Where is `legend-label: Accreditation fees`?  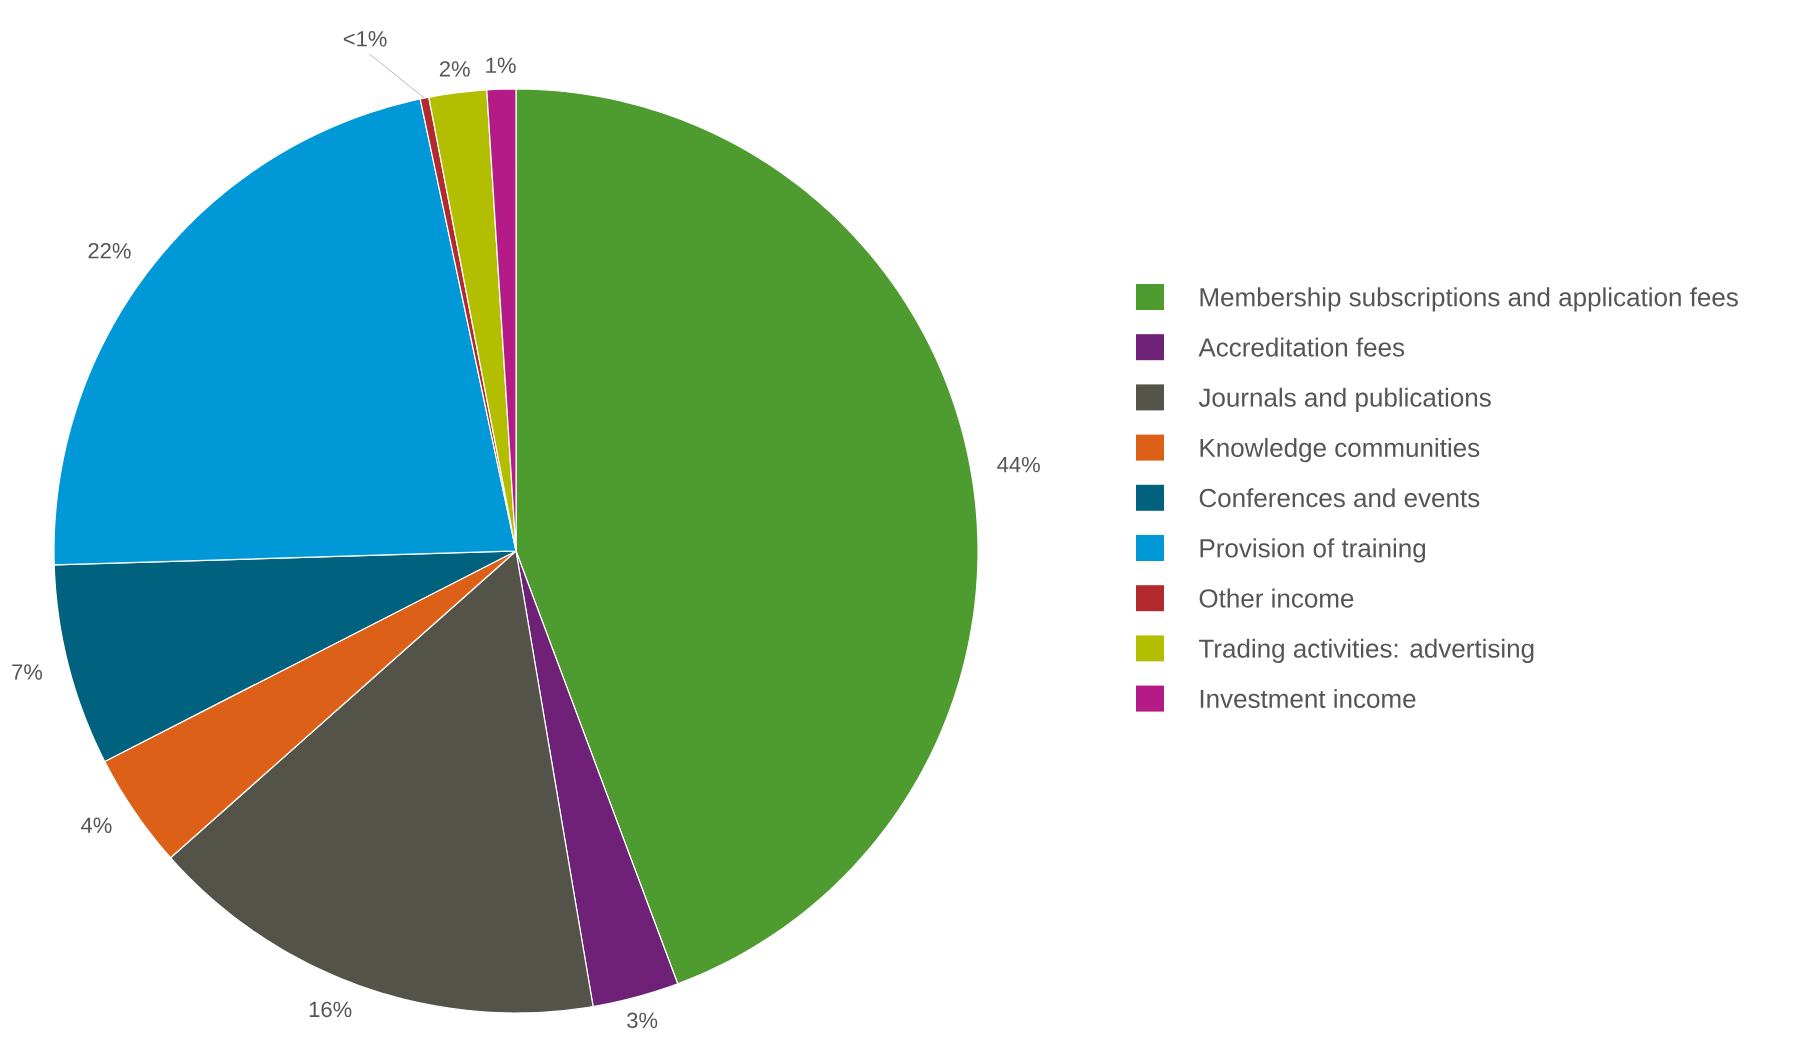
legend-label: Accreditation fees is located at coordinates (1301, 347).